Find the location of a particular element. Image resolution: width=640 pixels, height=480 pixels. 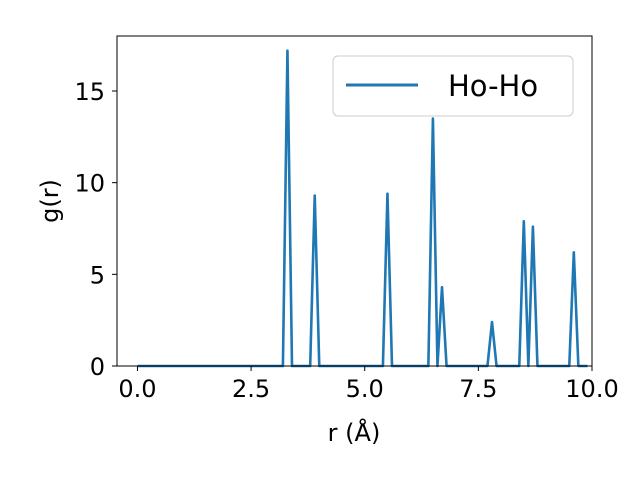

y-axis-ticks: 0 5 10 15 is located at coordinates (95, 229).